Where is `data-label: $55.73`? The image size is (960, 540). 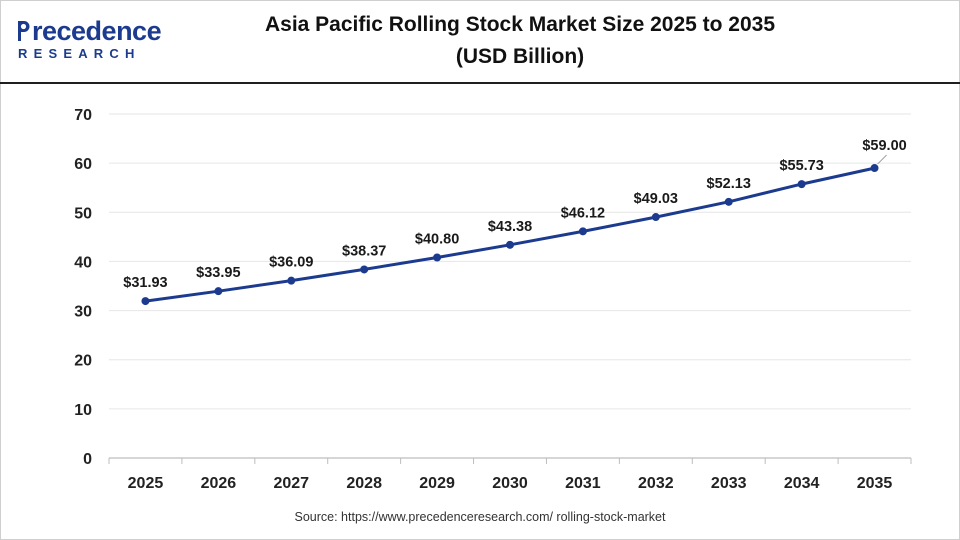
data-label: $55.73 is located at coordinates (801, 166).